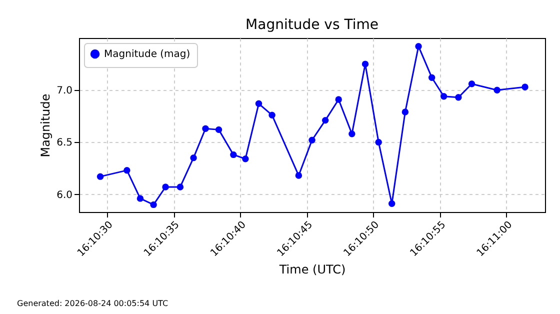  Describe the element at coordinates (45, 126) in the screenshot. I see `y-axis-title: Magnitude` at that location.